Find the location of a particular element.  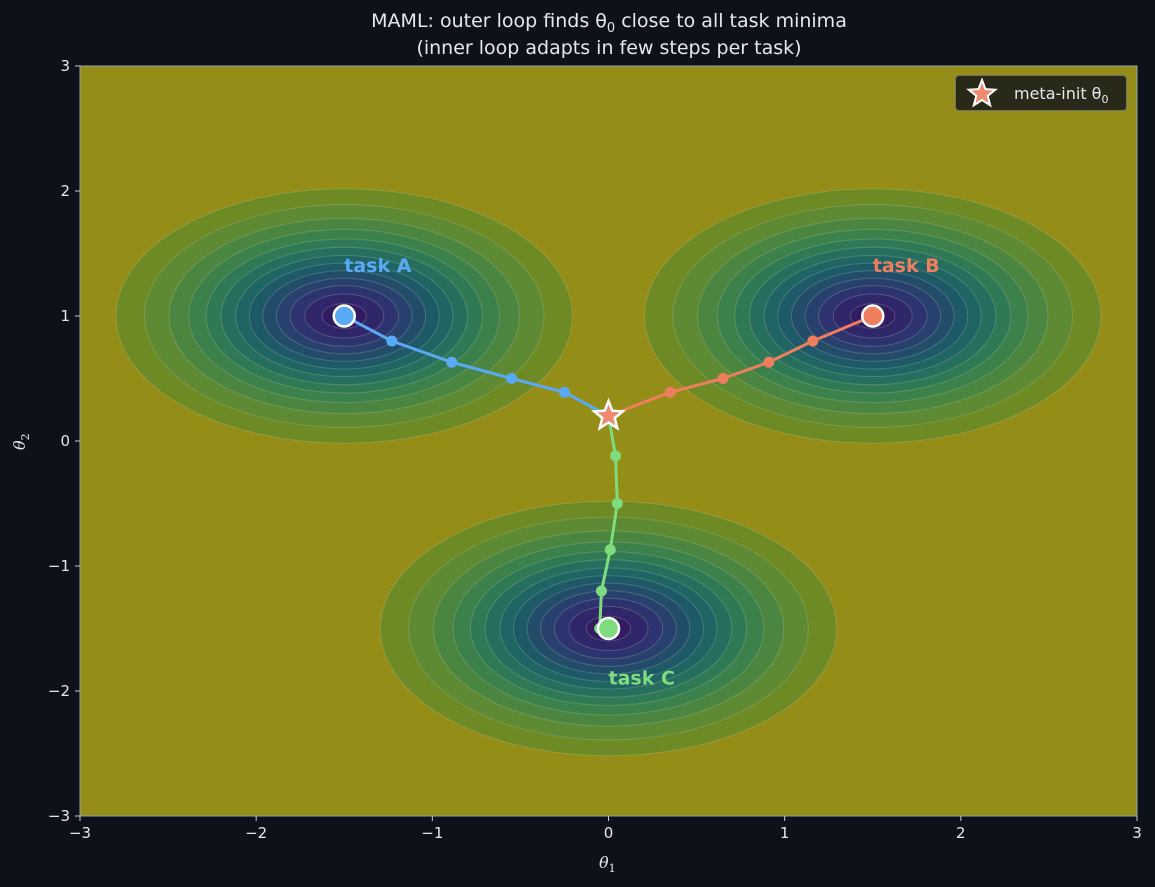

legend: meta-init θ0 is located at coordinates (1041, 93).